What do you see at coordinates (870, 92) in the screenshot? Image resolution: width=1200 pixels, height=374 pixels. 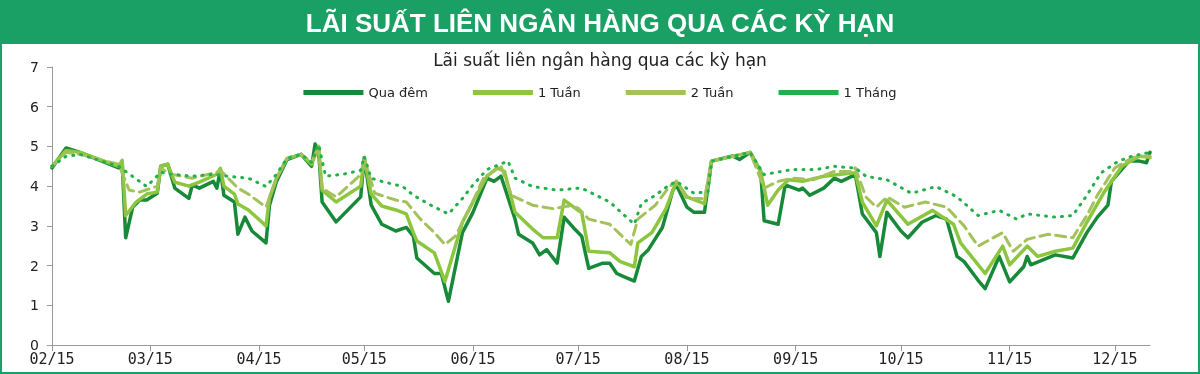 I see `legend-label: 1 Tháng` at bounding box center [870, 92].